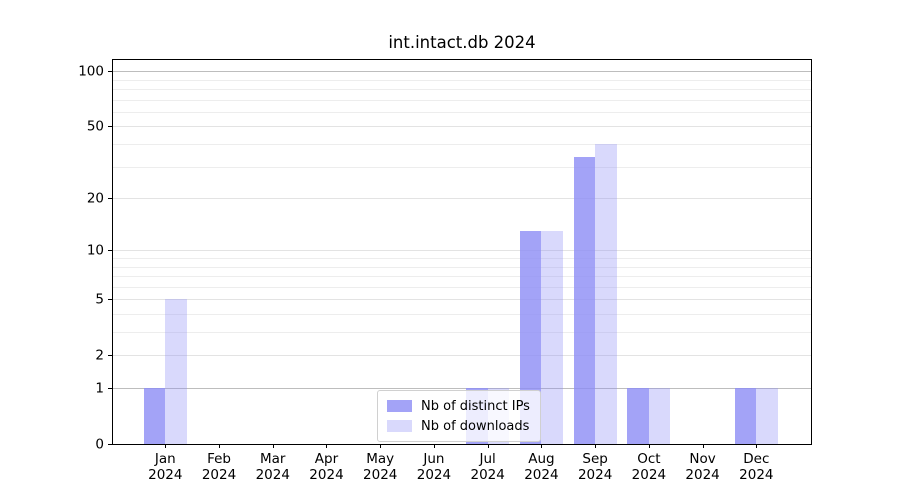 Image resolution: width=900 pixels, height=500 pixels. I want to click on bar-nb-of-distinct-ips-sep, so click(584, 300).